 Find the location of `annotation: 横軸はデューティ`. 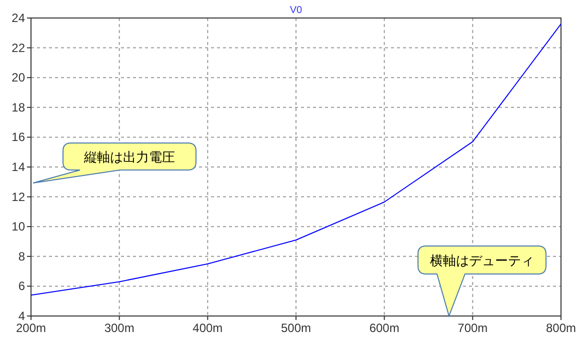

annotation: 横軸はデューティ is located at coordinates (482, 260).